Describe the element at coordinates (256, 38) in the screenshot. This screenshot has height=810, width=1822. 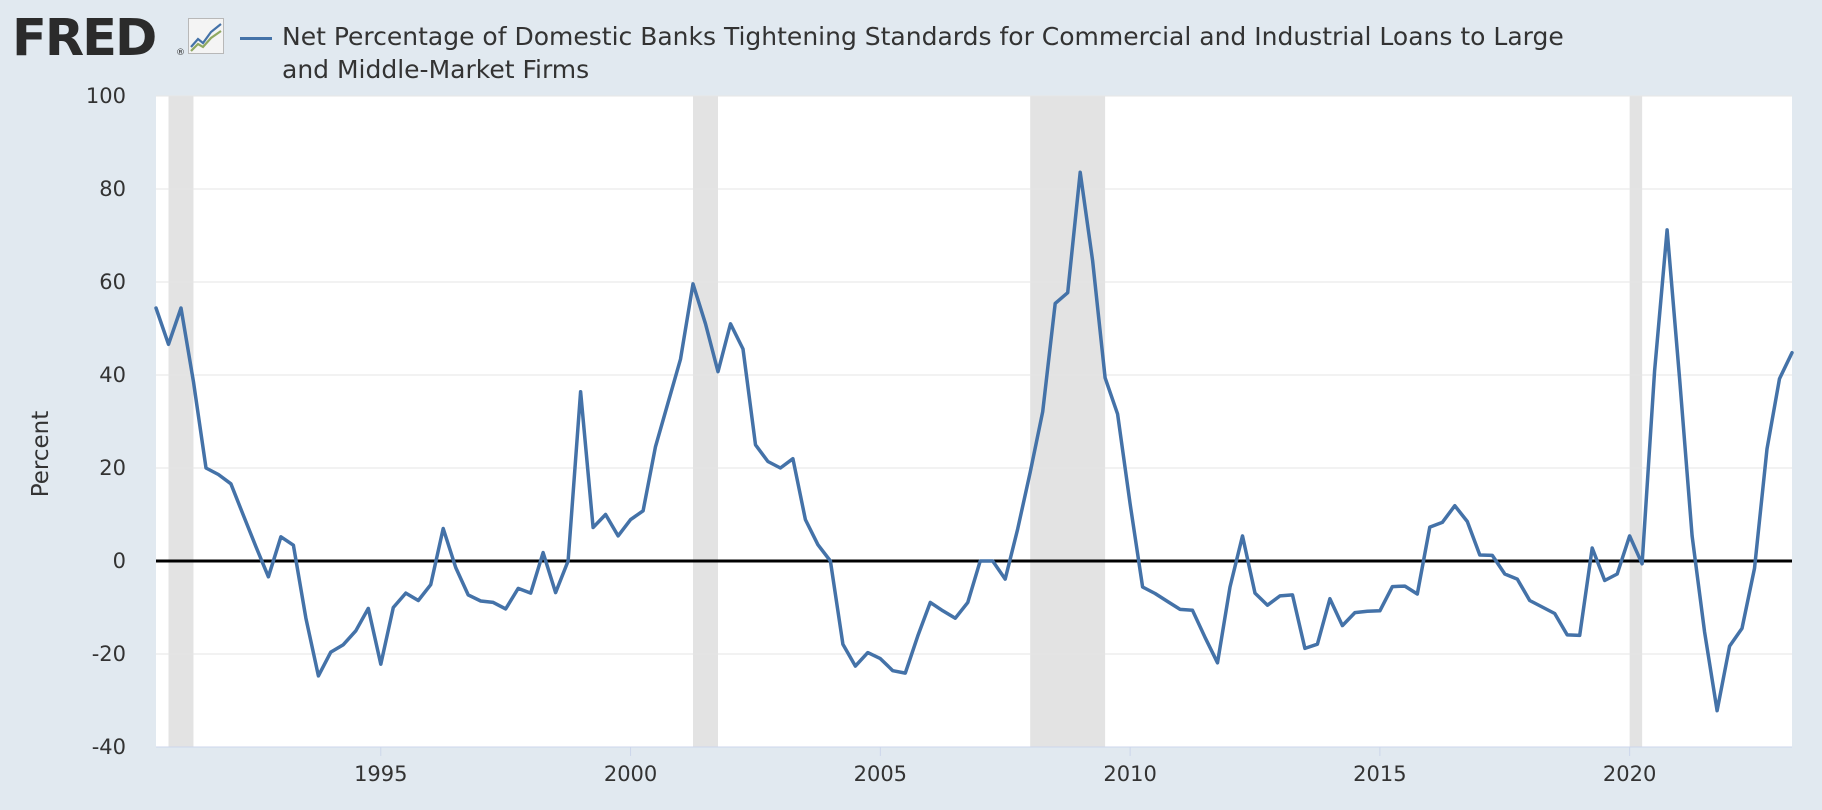
I see `legend-swatch` at that location.